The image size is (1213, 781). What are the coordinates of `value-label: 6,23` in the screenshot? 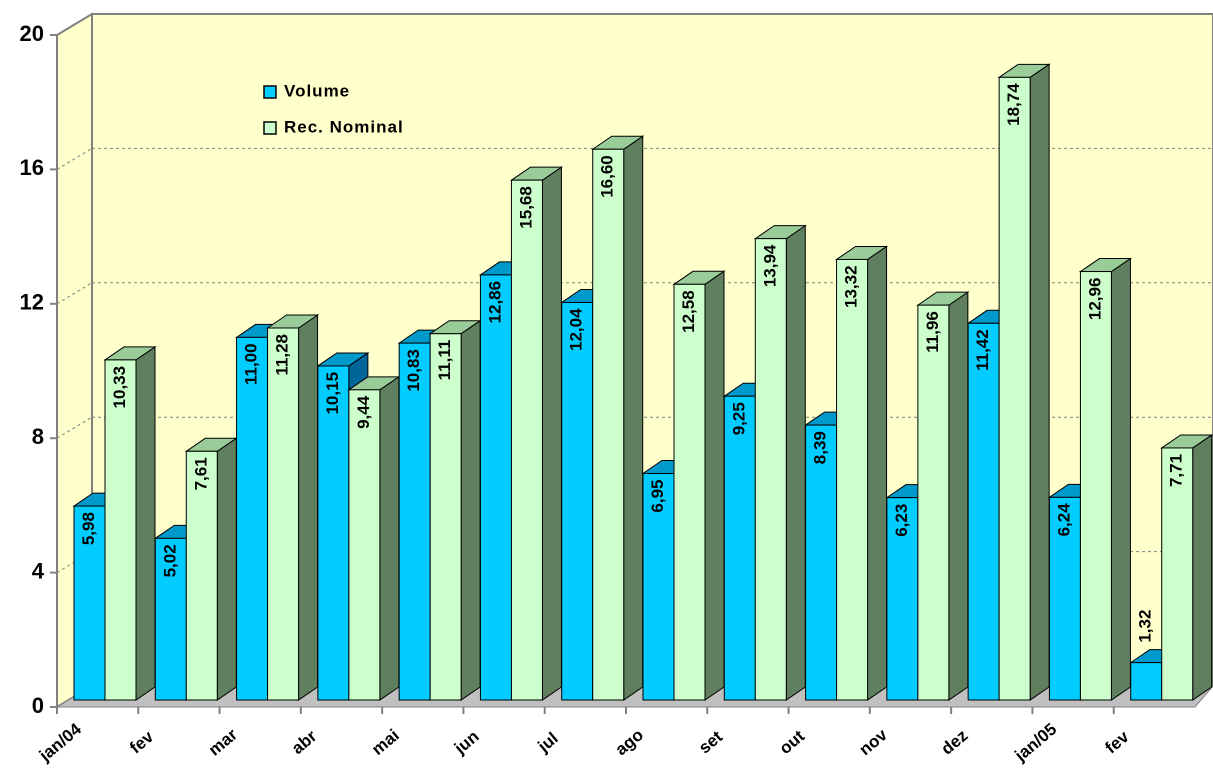 It's located at (901, 520).